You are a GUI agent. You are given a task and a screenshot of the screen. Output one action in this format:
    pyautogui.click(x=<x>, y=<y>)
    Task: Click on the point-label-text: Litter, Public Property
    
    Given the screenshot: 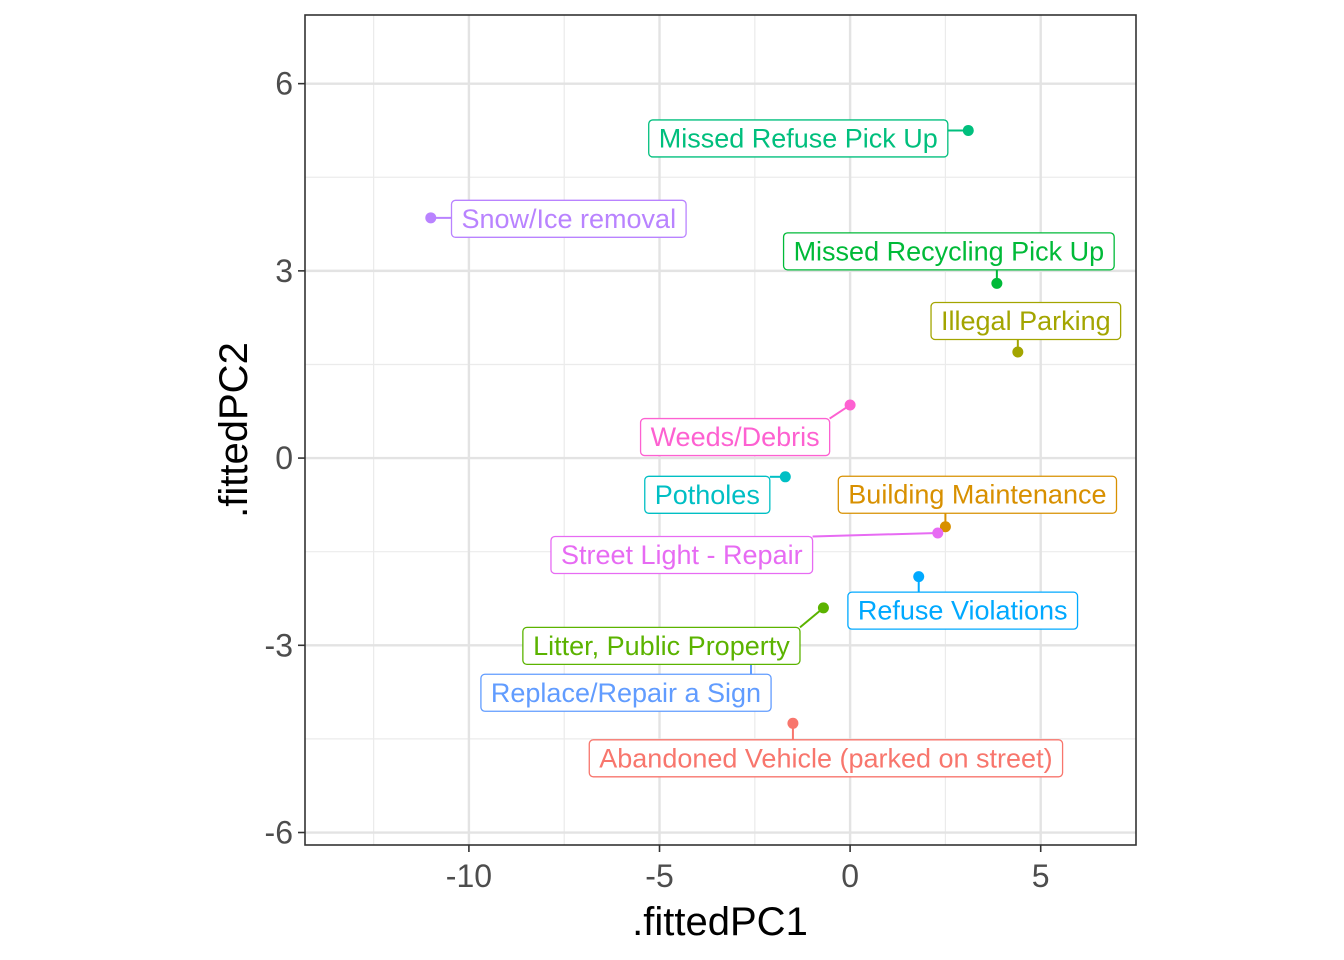 What is the action you would take?
    pyautogui.click(x=661, y=646)
    